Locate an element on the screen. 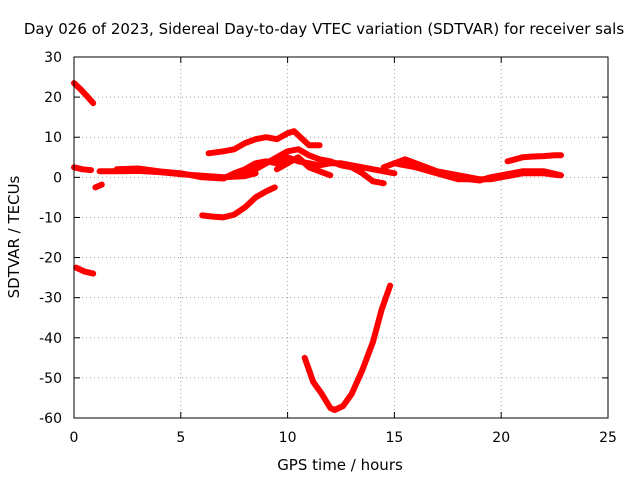 This screenshot has height=480, width=640. x-tick-label: 5 is located at coordinates (180, 438).